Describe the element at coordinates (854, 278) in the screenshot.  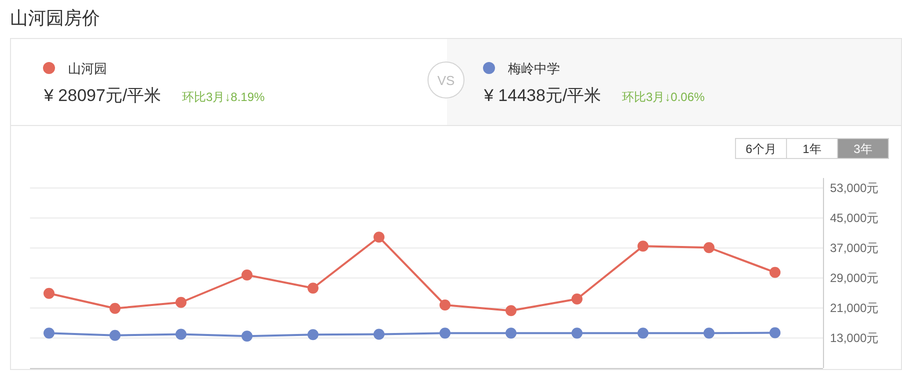
I see `y-tick-label: 29,000元` at that location.